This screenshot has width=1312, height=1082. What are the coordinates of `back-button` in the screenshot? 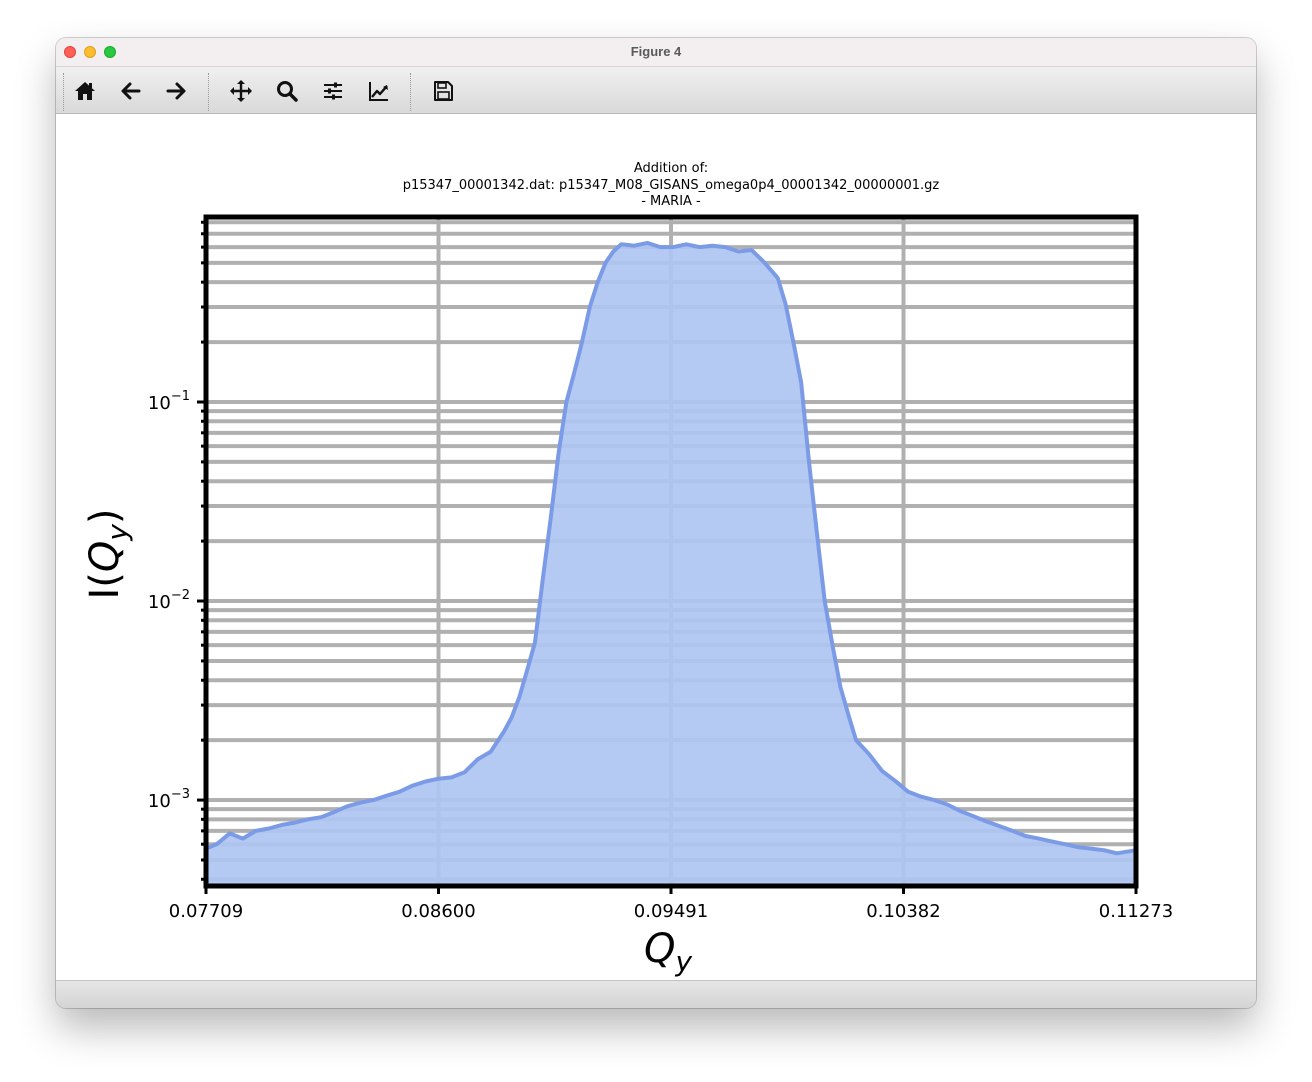 It's located at (131, 91).